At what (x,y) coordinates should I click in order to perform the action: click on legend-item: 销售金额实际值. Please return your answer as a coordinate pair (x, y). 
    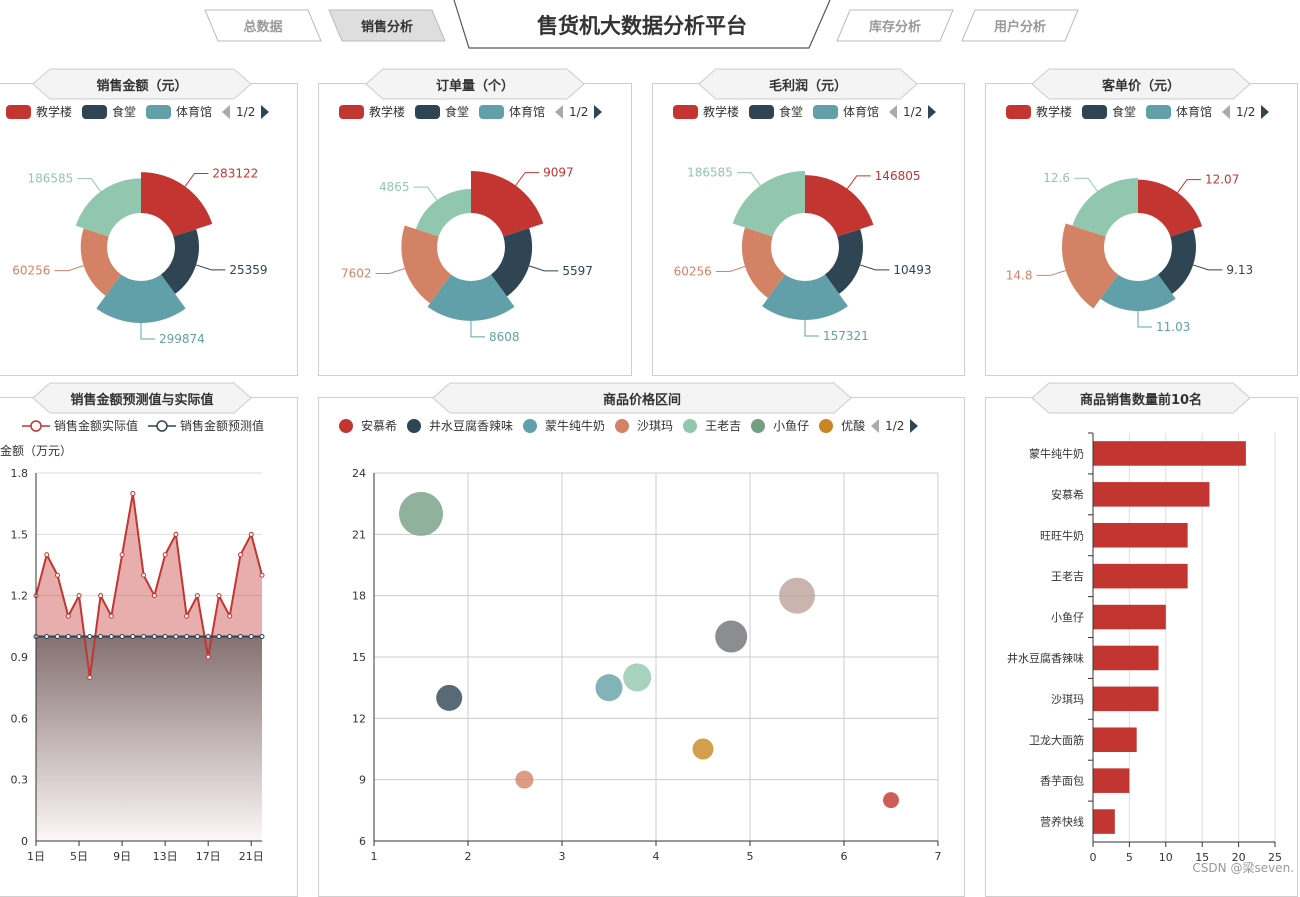
    Looking at the image, I should click on (80, 425).